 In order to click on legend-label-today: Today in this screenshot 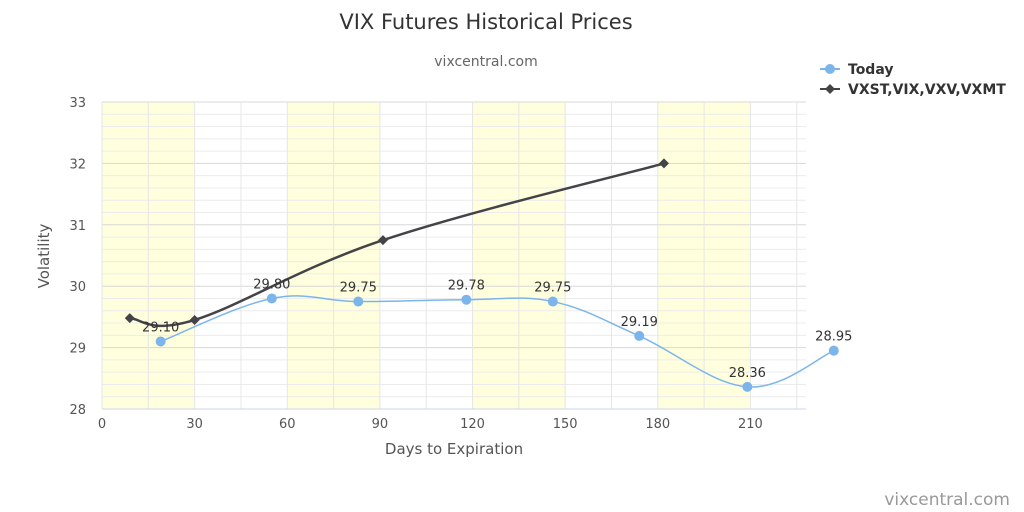, I will do `click(870, 70)`.